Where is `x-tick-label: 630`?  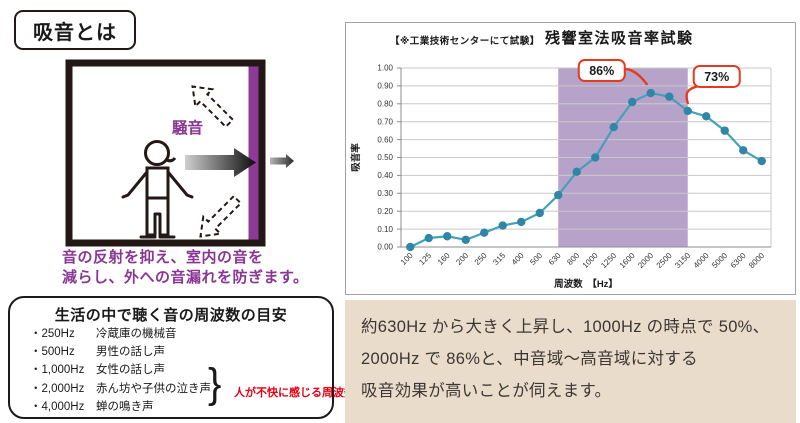 x-tick-label: 630 is located at coordinates (555, 259).